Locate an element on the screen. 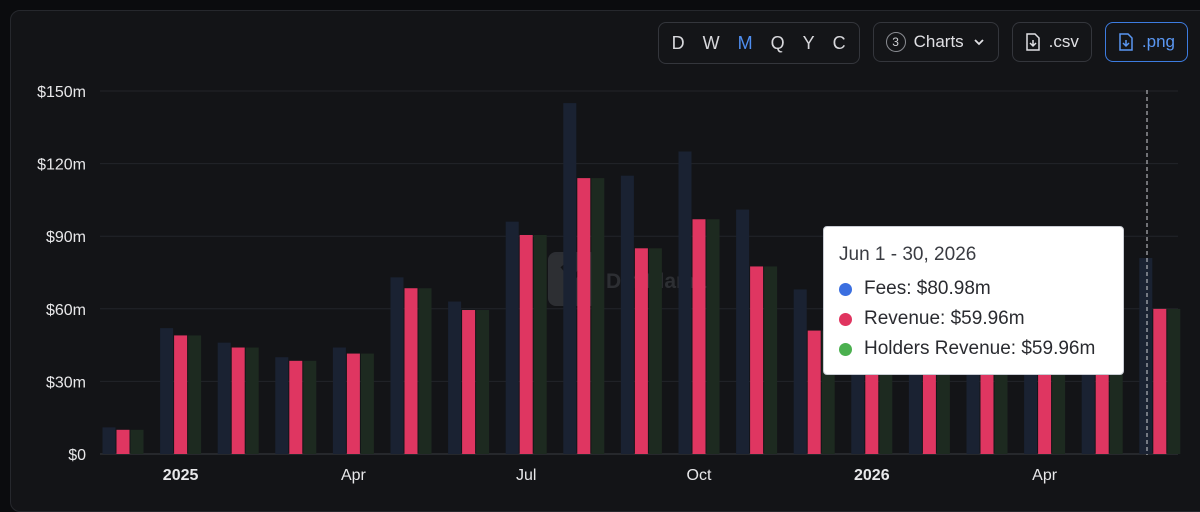 The width and height of the screenshot is (1200, 512). charts-dropdown-button: 3 Charts is located at coordinates (935, 42).